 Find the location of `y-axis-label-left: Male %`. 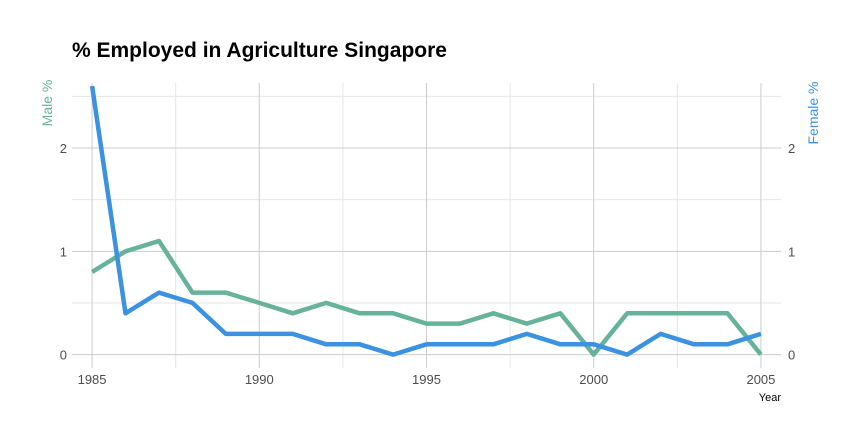

y-axis-label-left: Male % is located at coordinates (47, 103).